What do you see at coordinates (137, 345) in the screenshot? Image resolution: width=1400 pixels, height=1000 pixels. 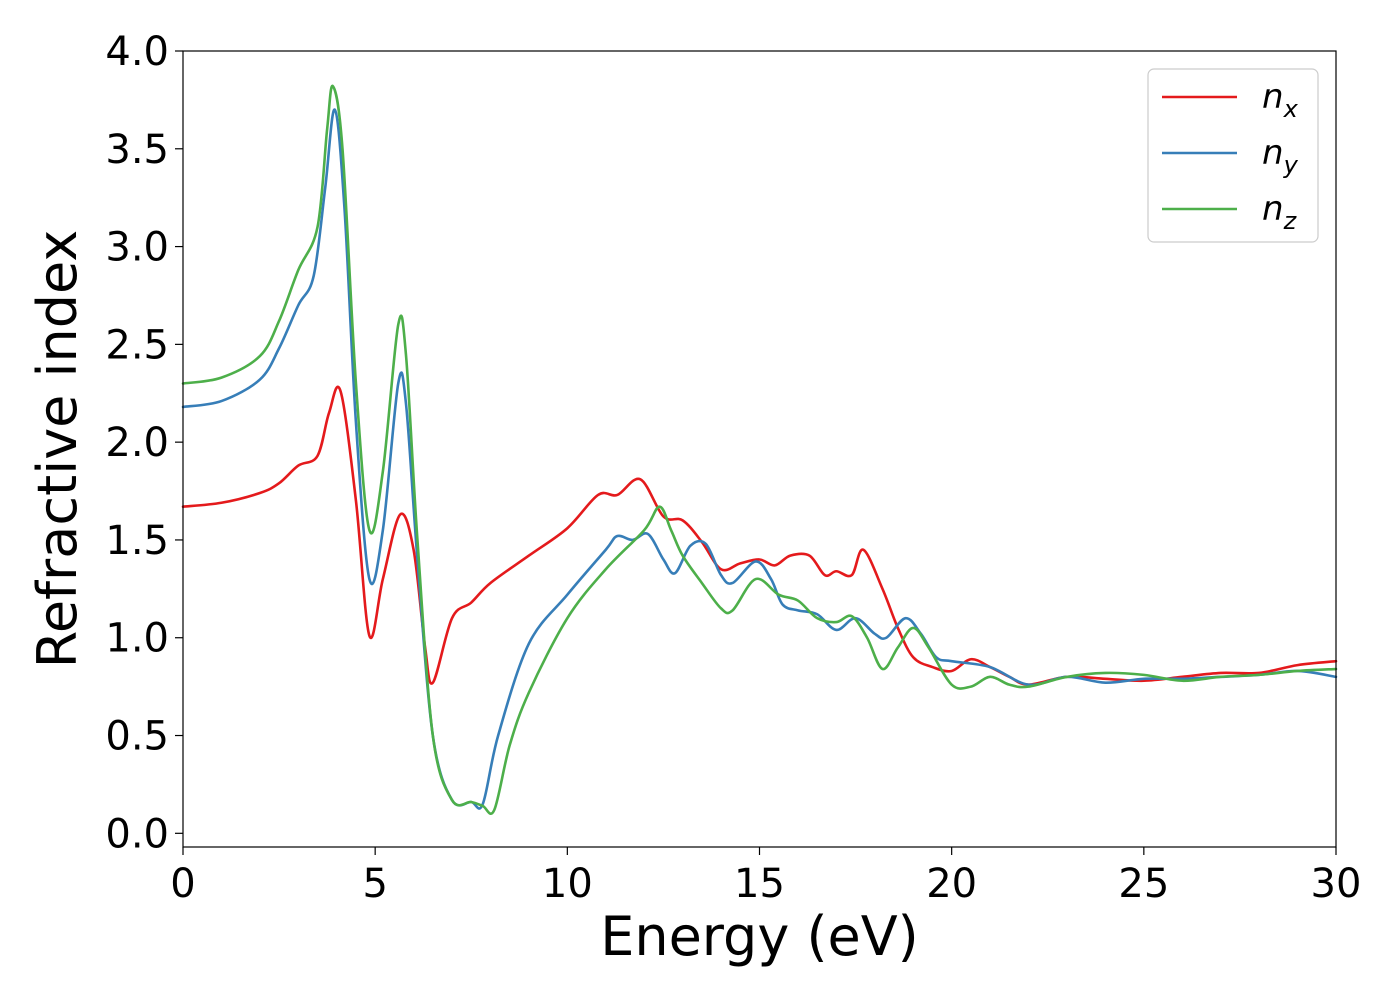 I see `y-tick-label: 2.5` at bounding box center [137, 345].